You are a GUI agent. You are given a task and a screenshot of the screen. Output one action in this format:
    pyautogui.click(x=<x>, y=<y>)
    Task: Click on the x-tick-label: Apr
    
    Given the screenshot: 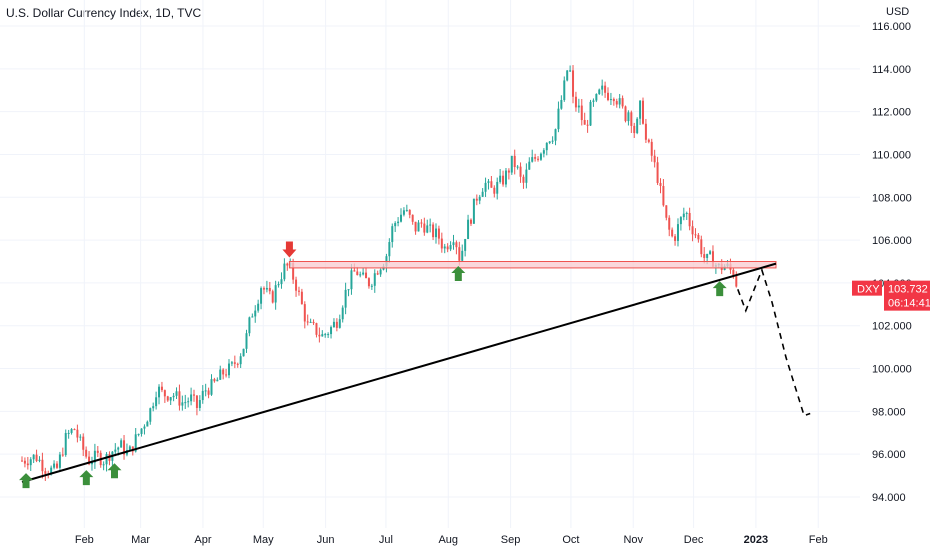 What is the action you would take?
    pyautogui.click(x=202, y=540)
    